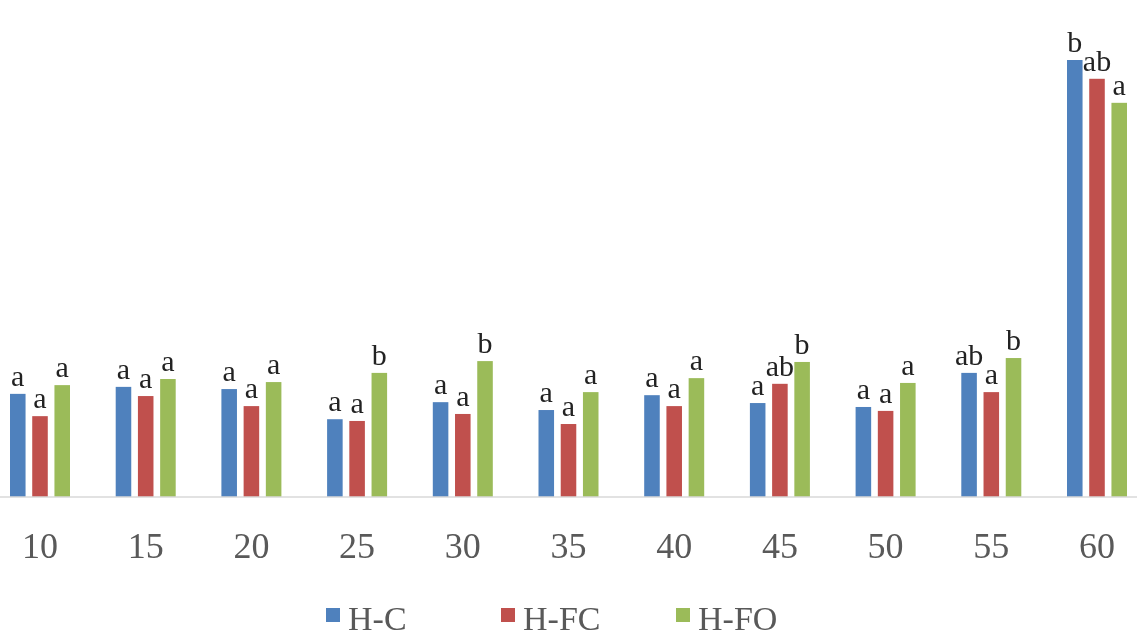 The image size is (1137, 639). I want to click on x-tick-label: 10, so click(40, 546).